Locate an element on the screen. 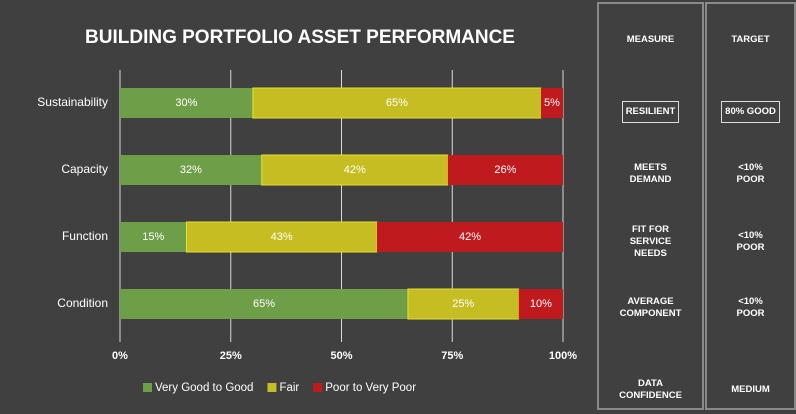  cell-text: MEETS DEMAND is located at coordinates (650, 173).